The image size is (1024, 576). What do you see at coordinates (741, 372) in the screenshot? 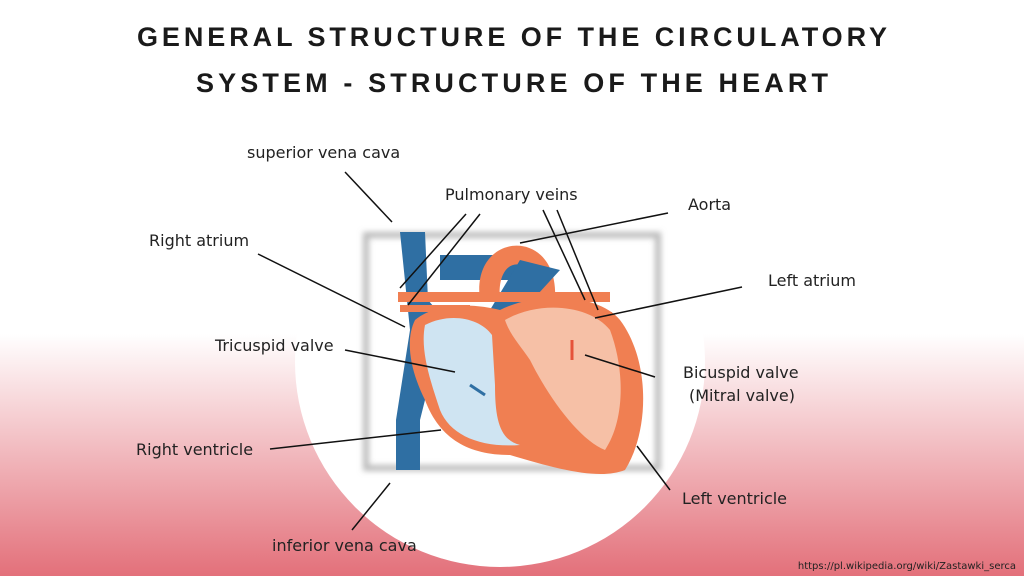
I see `label: Bicuspid valve` at bounding box center [741, 372].